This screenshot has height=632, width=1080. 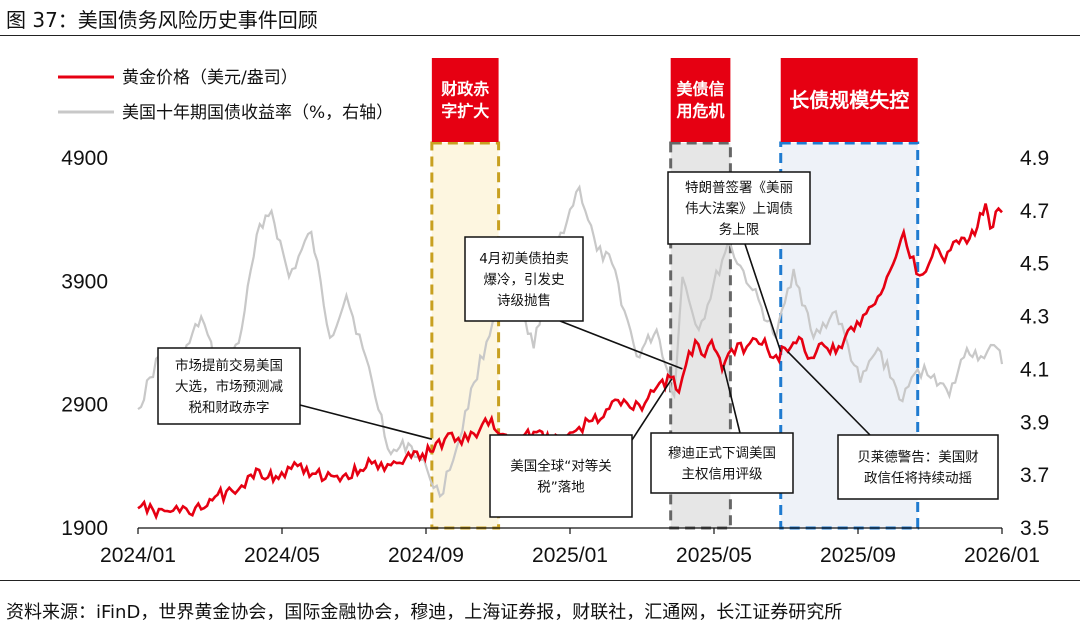 I want to click on x-tick-label: 2025/01, so click(x=570, y=555).